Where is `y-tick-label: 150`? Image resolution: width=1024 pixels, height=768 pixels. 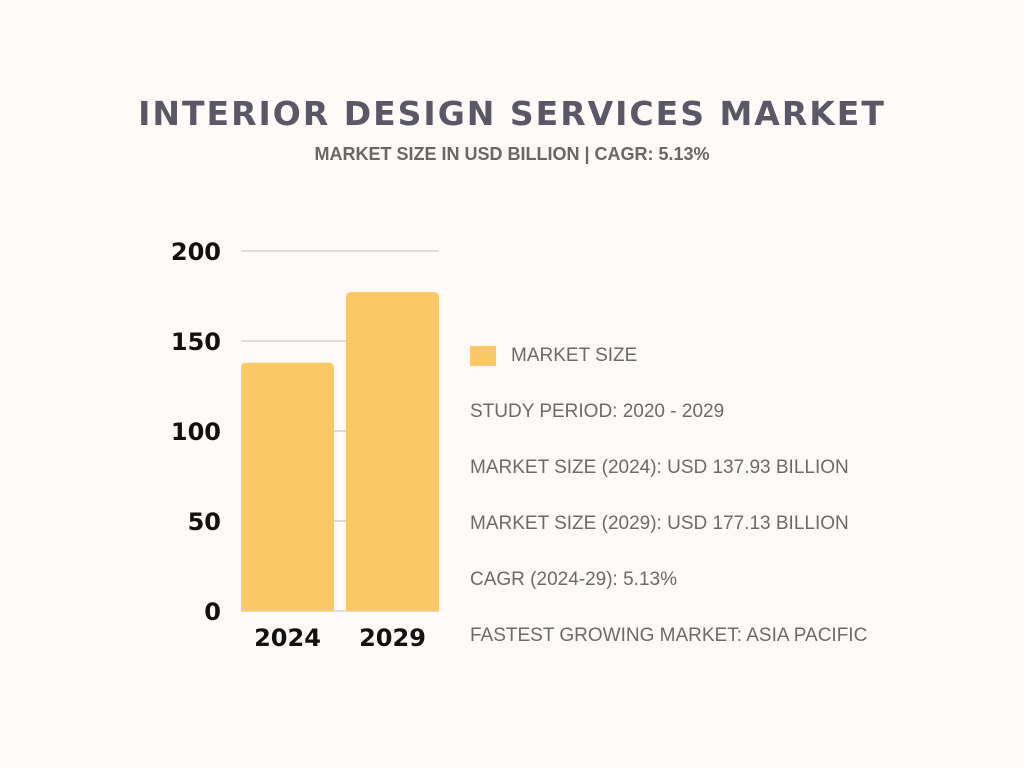
y-tick-label: 150 is located at coordinates (196, 342).